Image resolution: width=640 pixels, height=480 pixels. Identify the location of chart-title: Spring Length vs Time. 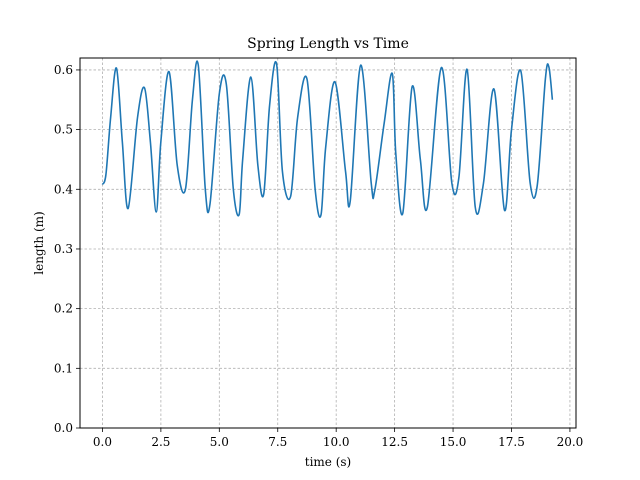
(328, 44).